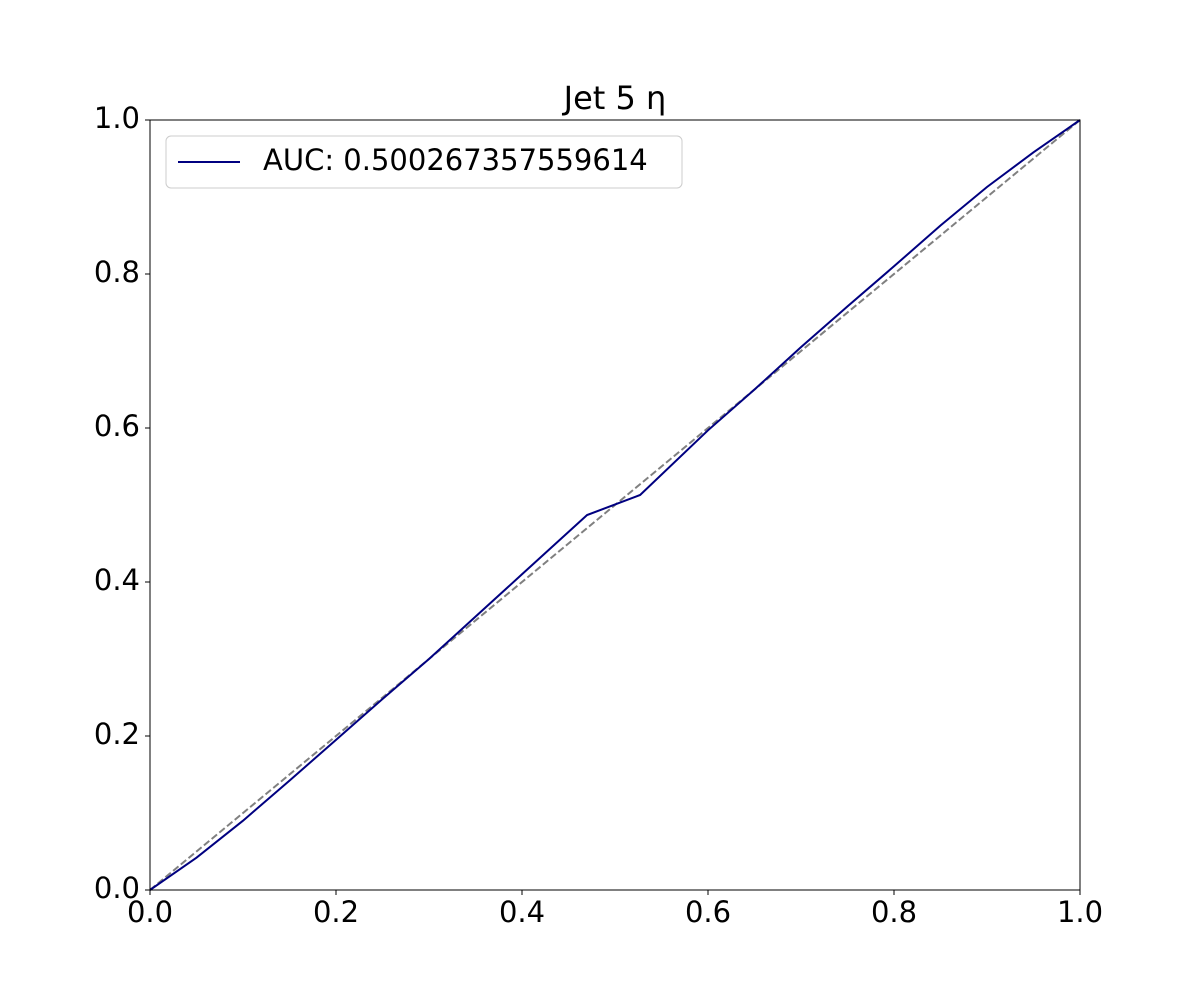  I want to click on x-tick-label: 1.0, so click(1080, 912).